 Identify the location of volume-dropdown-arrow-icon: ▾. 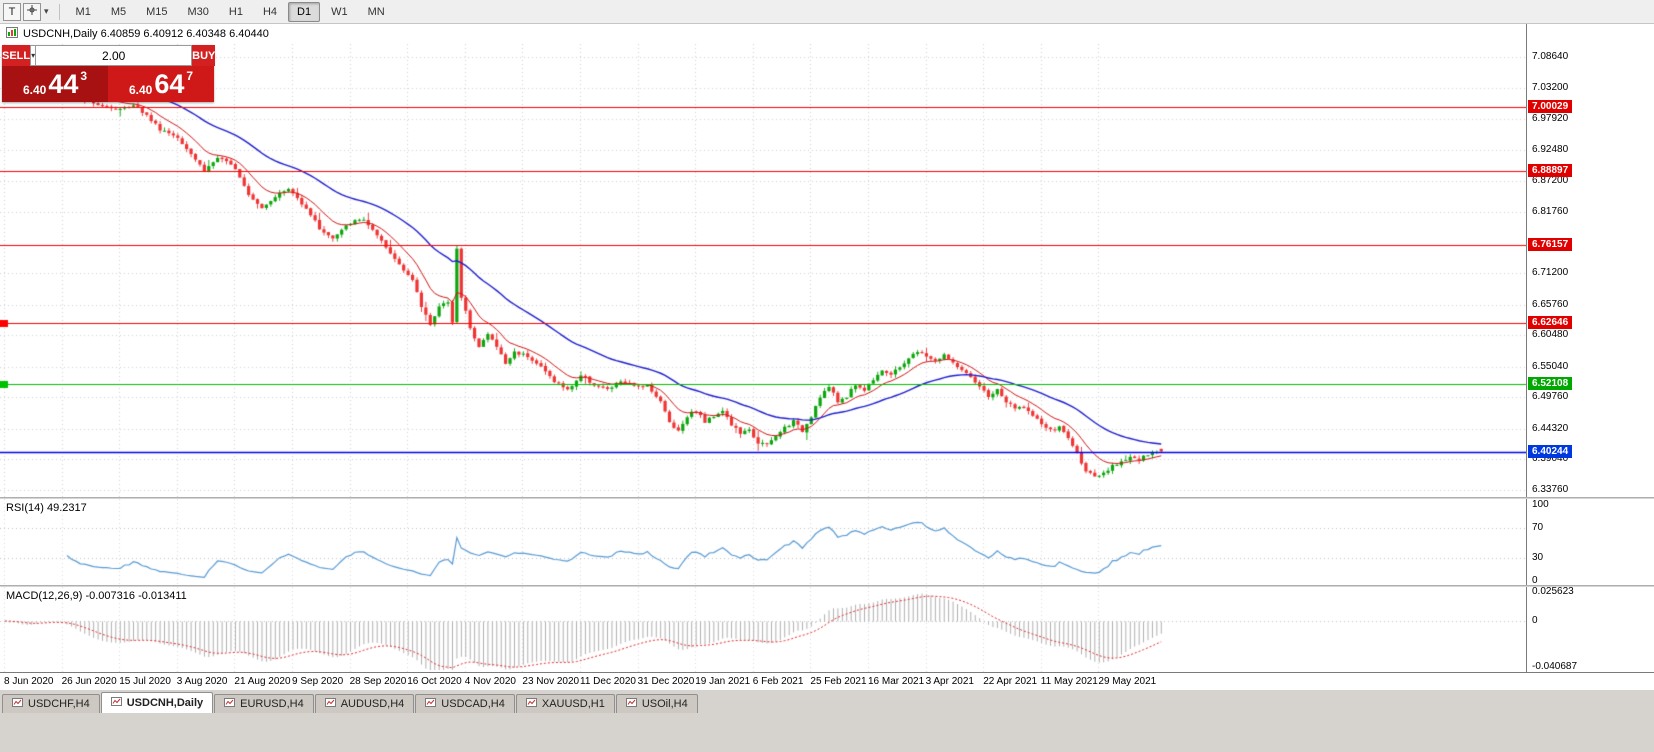
(33, 55).